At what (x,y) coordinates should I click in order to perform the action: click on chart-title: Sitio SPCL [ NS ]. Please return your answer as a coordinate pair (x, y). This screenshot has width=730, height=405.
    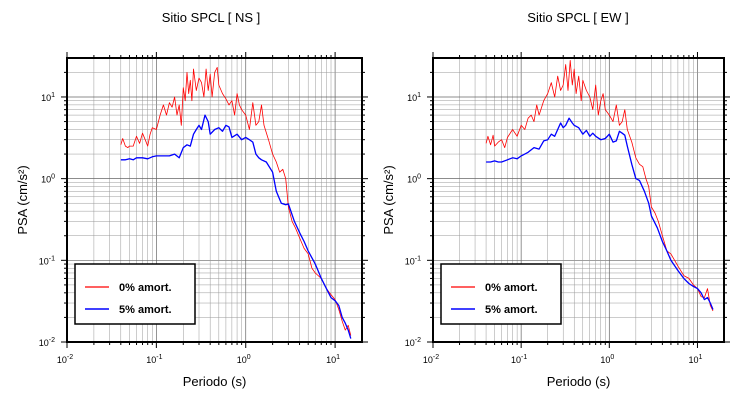
    Looking at the image, I should click on (211, 17).